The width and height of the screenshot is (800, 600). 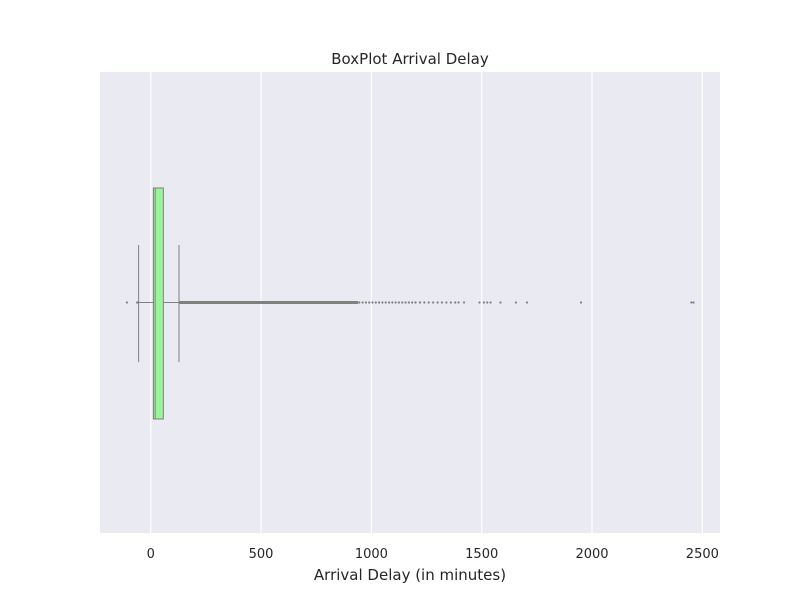 I want to click on x-tick-labels: 0 500 1000 1500 2000 2500, so click(x=433, y=554).